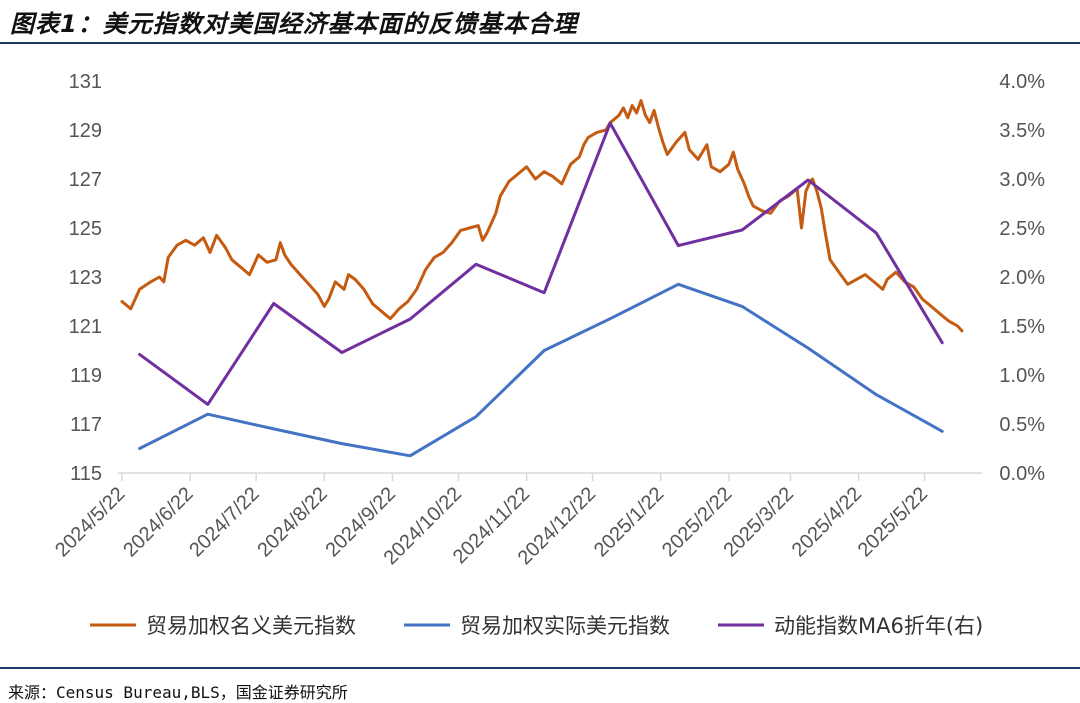  Describe the element at coordinates (85, 229) in the screenshot. I see `left-tick-label: 125` at that location.